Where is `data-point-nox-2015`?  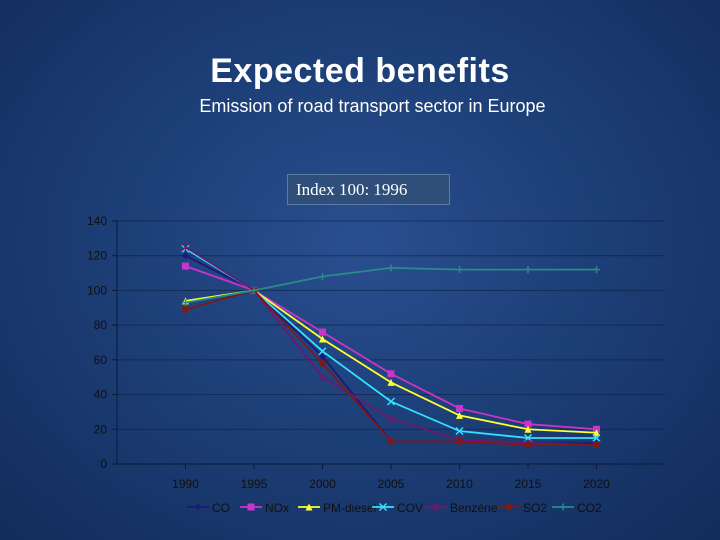 data-point-nox-2015 is located at coordinates (528, 424).